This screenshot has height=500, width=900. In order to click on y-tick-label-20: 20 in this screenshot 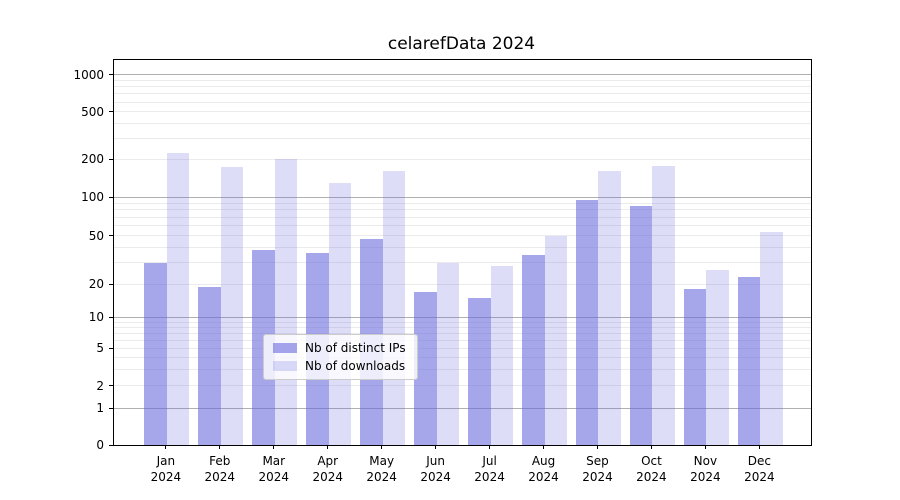, I will do `click(96, 284)`.